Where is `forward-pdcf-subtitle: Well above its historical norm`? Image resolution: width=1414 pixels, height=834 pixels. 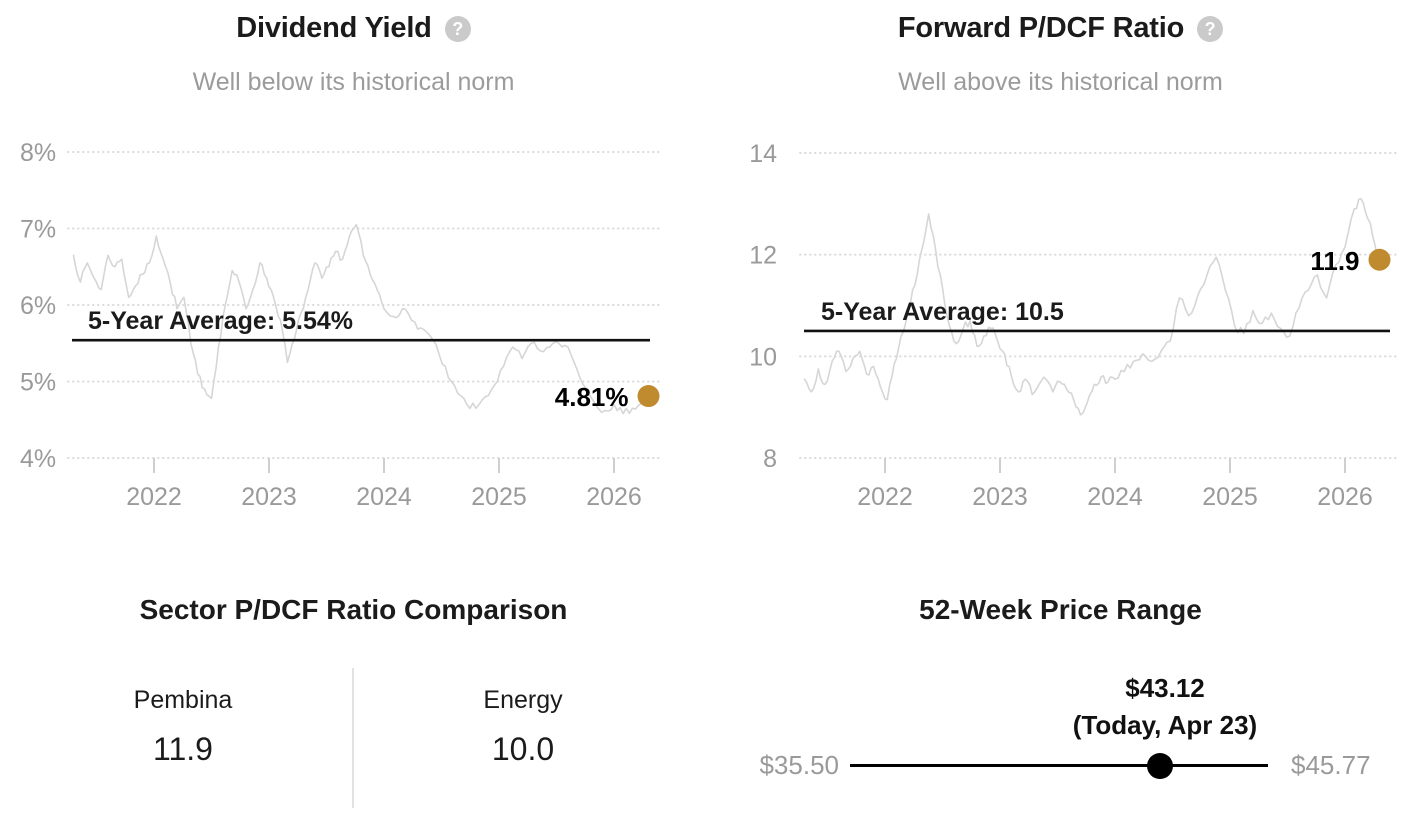 forward-pdcf-subtitle: Well above its historical norm is located at coordinates (1060, 82).